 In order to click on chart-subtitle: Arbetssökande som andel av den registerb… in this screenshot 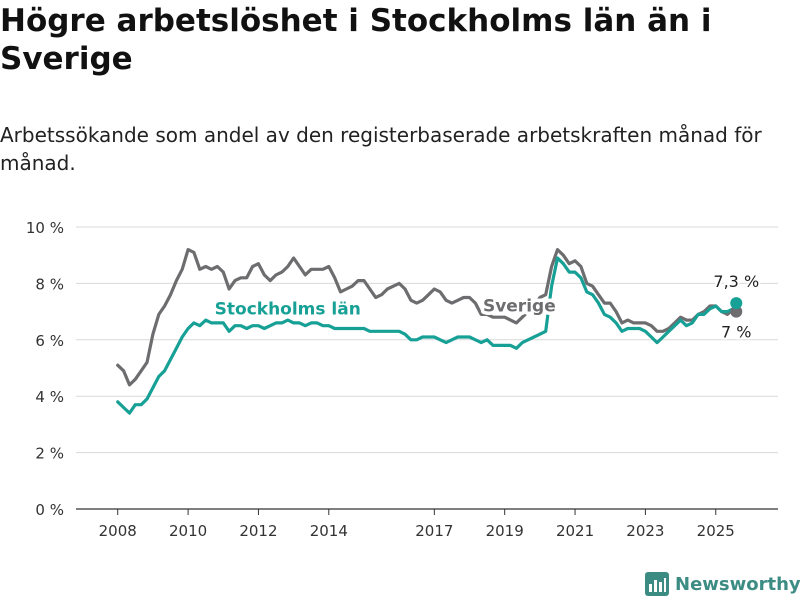, I will do `click(381, 149)`.